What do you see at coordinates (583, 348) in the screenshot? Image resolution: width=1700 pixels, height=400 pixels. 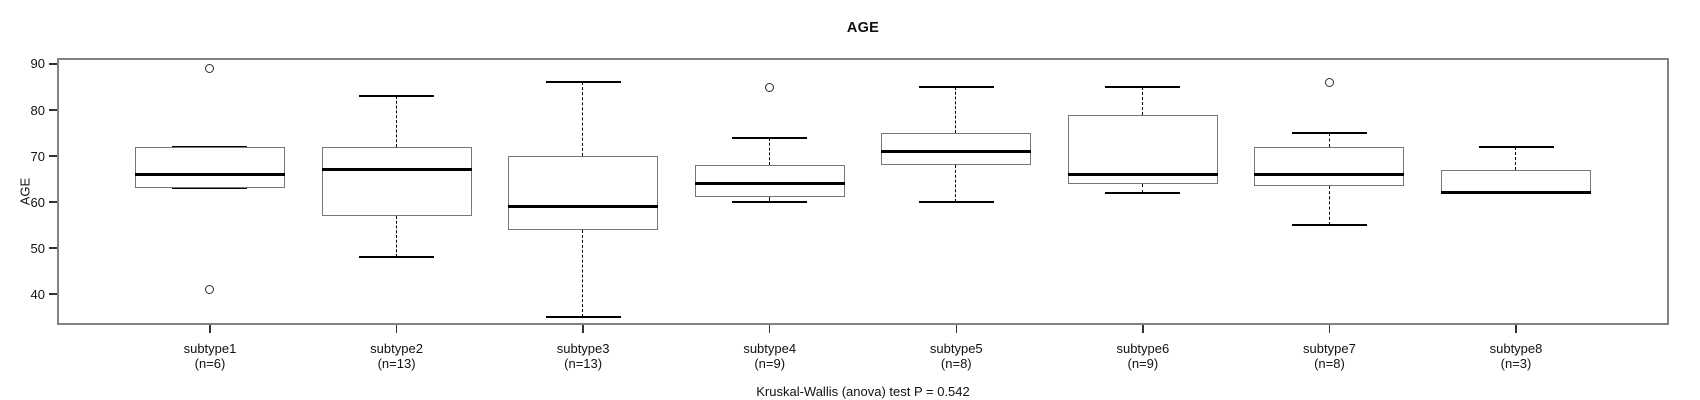 I see `category-label: subtype3` at bounding box center [583, 348].